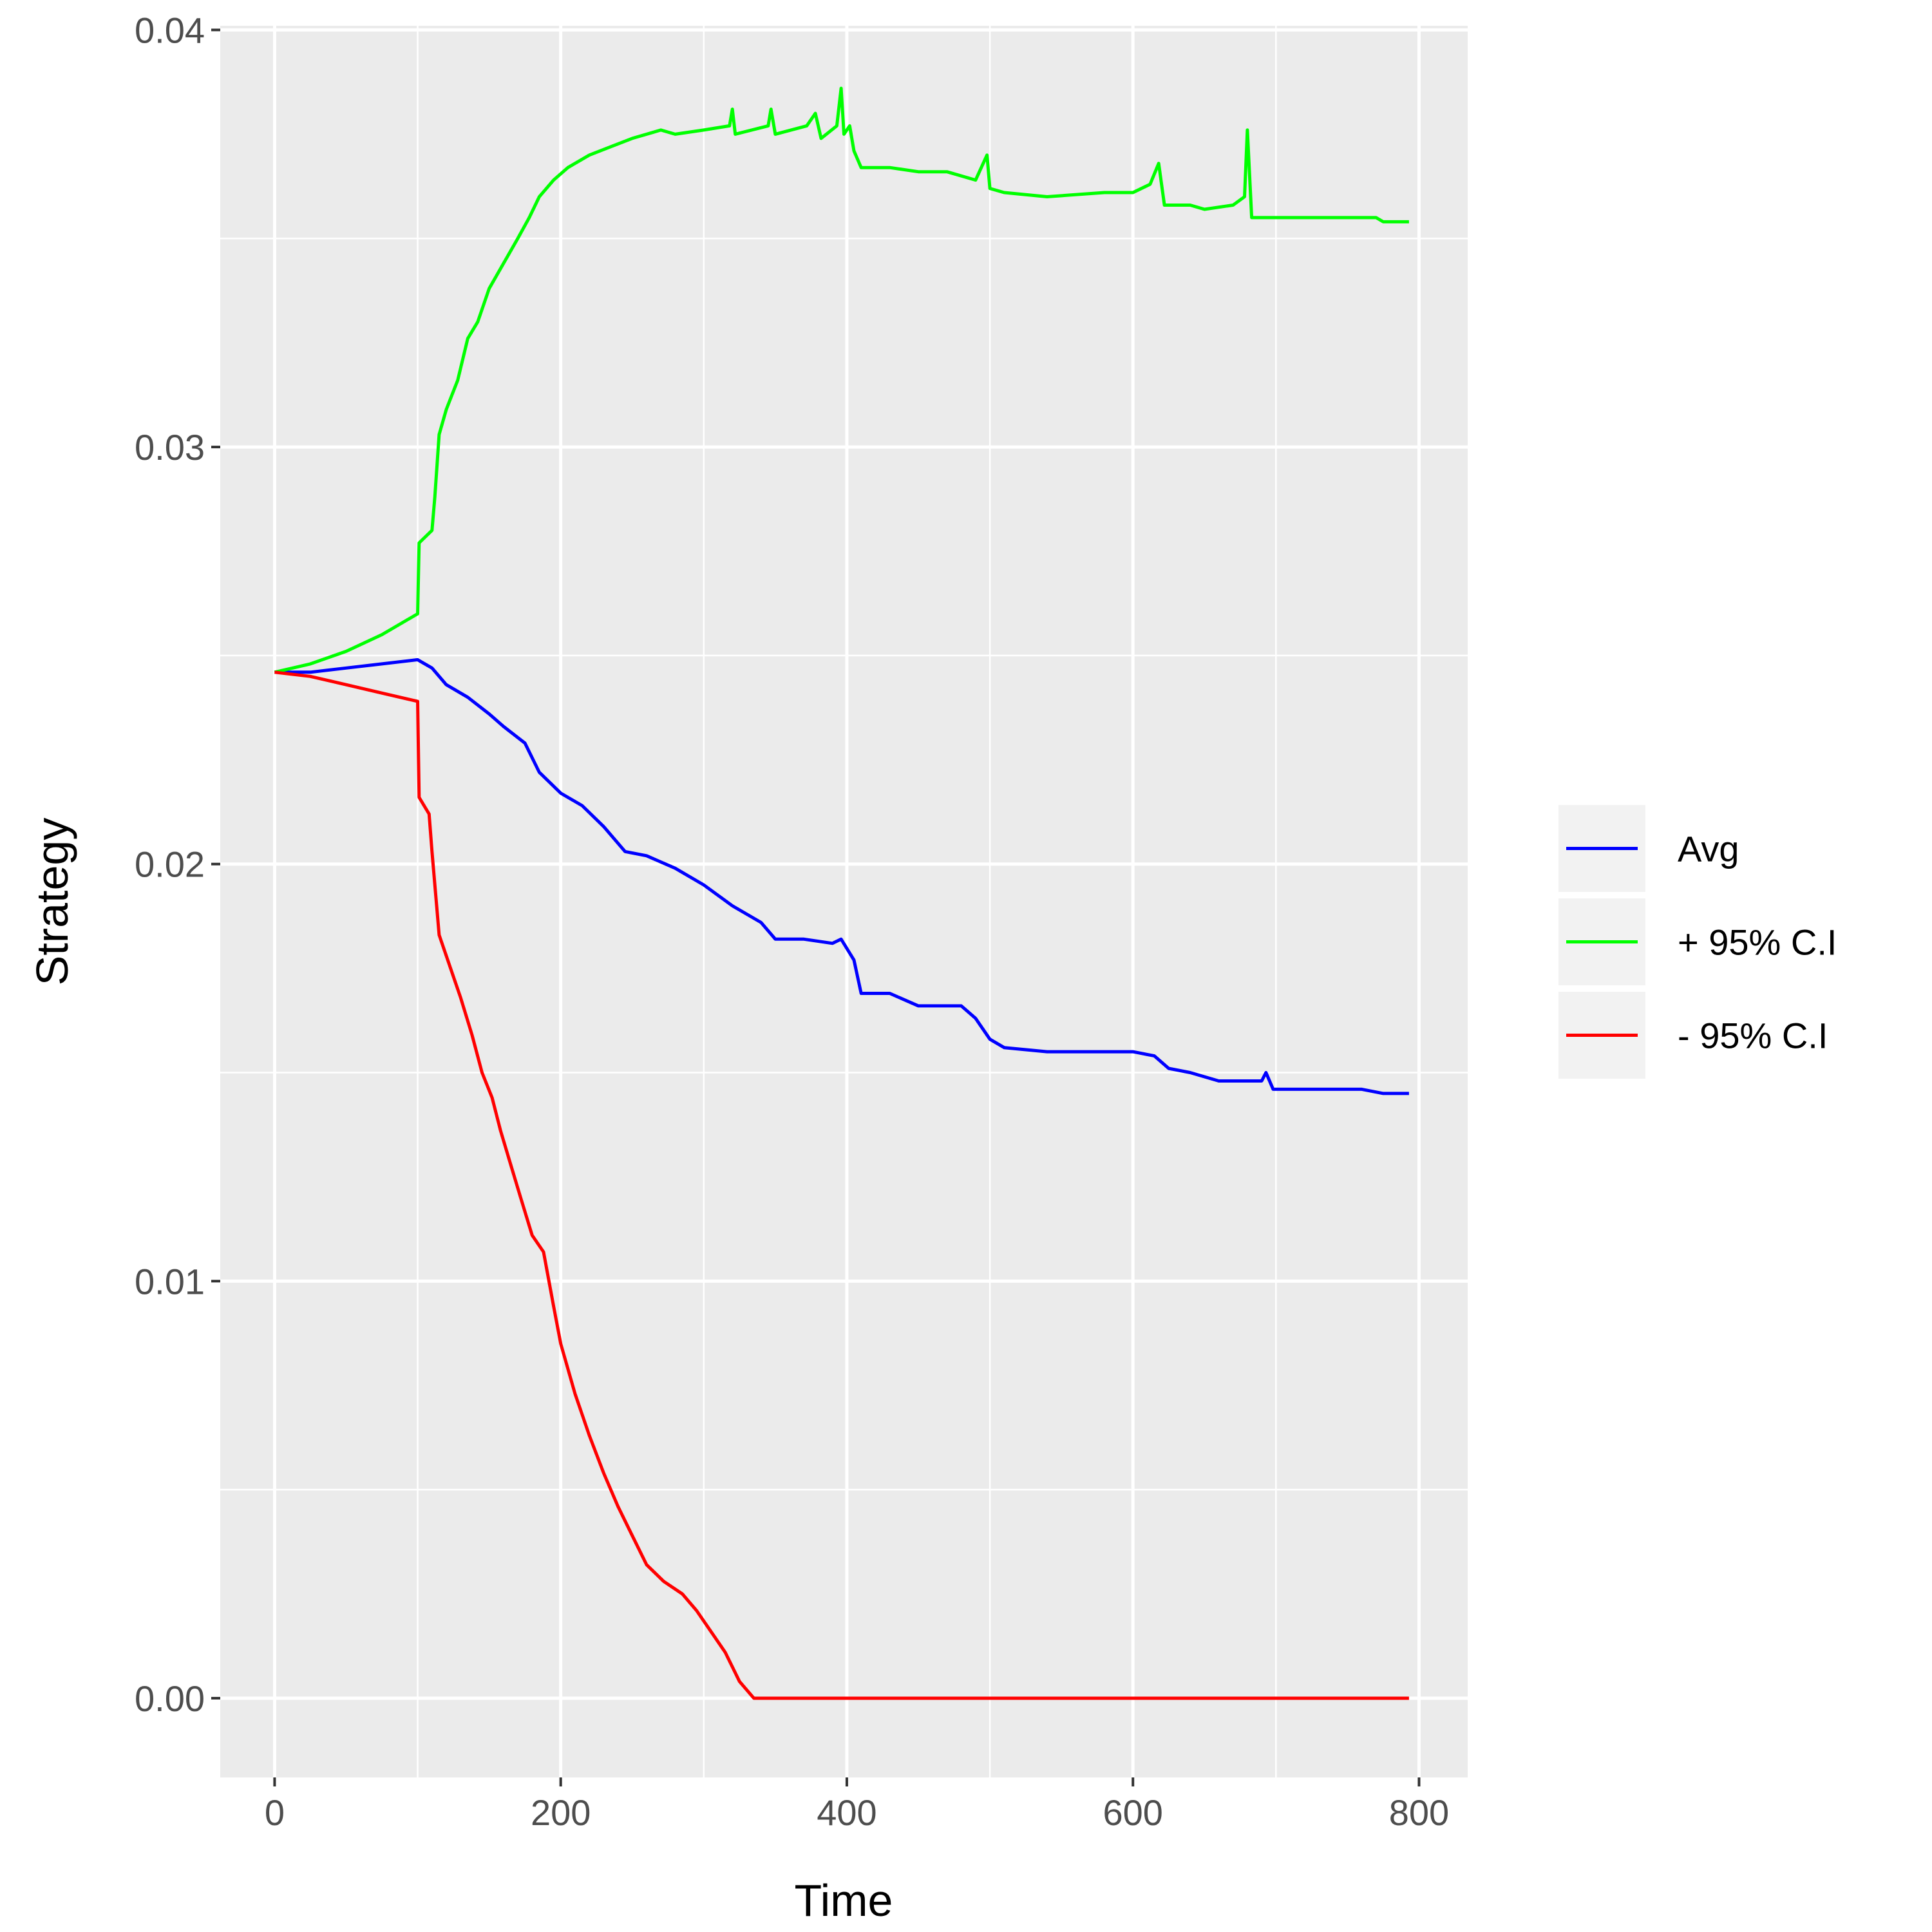 This screenshot has height=1932, width=1932. Describe the element at coordinates (1132, 1812) in the screenshot. I see `x-tick-label: 600` at that location.